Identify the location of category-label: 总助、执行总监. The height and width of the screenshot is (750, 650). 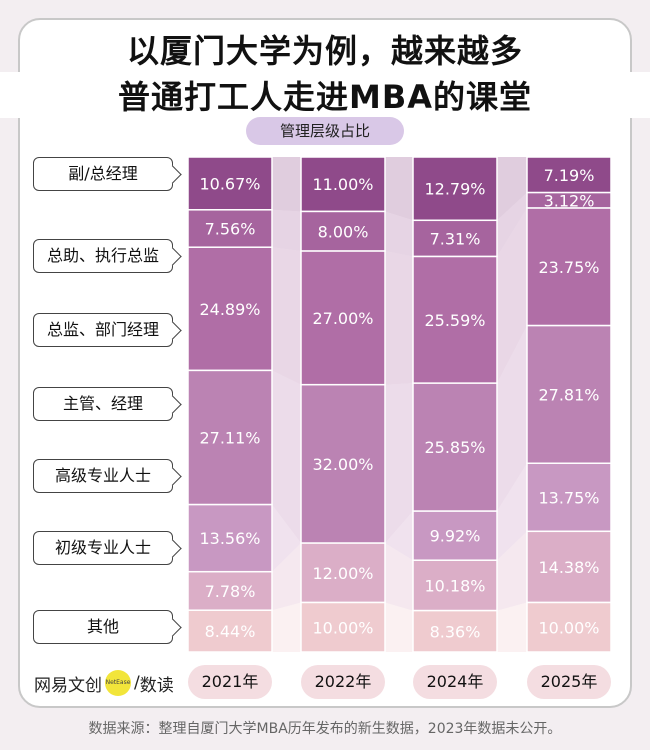
(103, 256).